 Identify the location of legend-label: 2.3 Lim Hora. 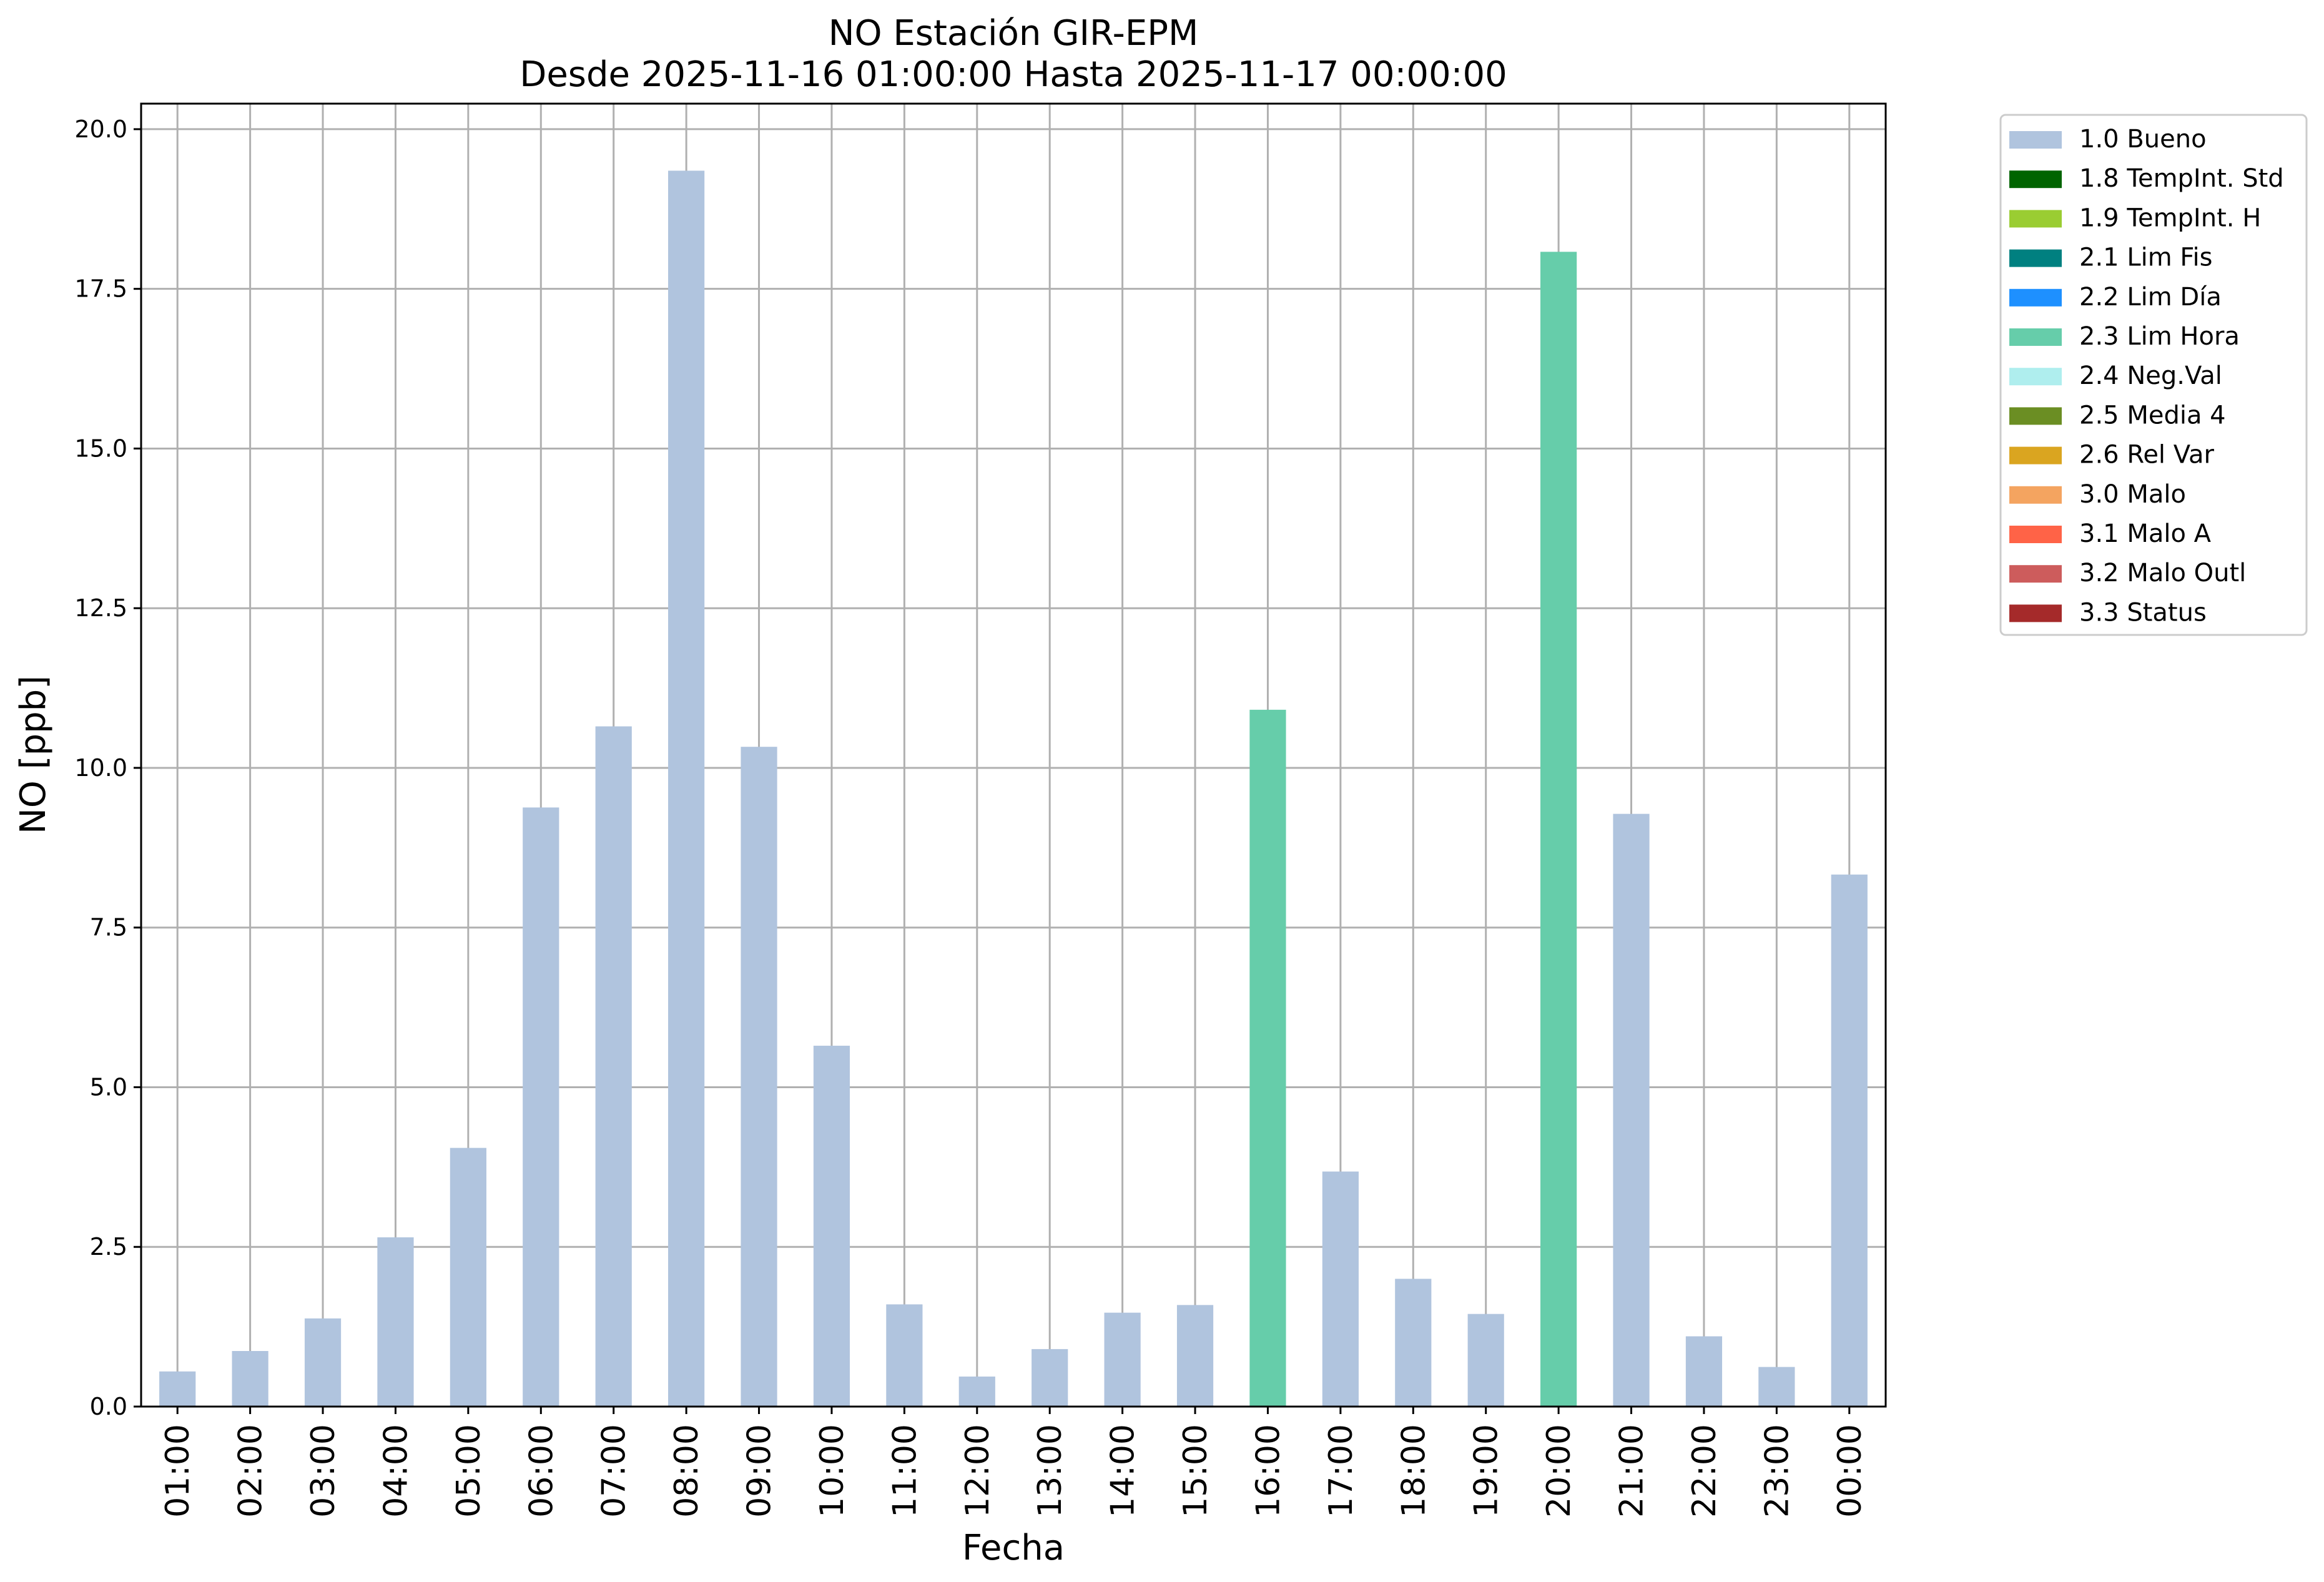
(2159, 336).